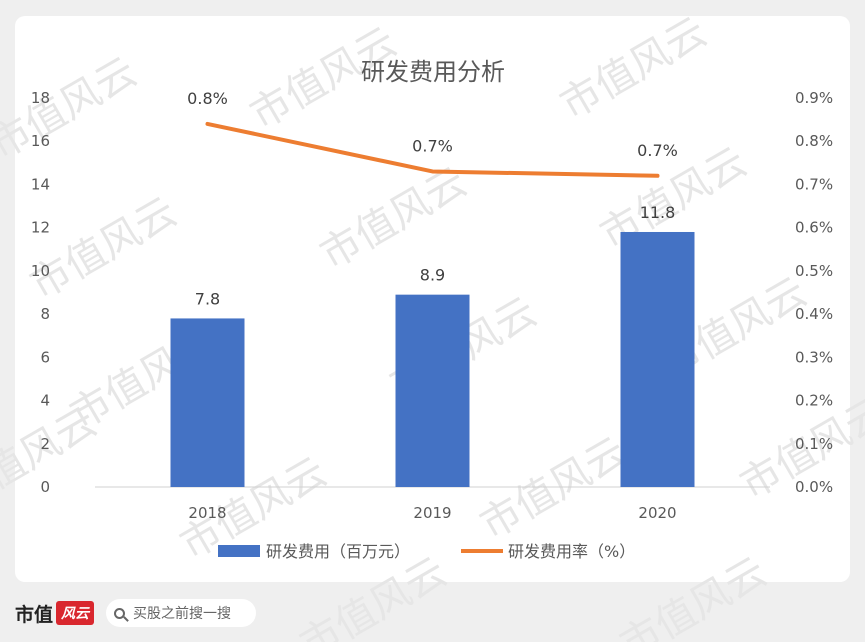 This screenshot has height=642, width=865. I want to click on y-left-tick-label: 14, so click(40, 184).